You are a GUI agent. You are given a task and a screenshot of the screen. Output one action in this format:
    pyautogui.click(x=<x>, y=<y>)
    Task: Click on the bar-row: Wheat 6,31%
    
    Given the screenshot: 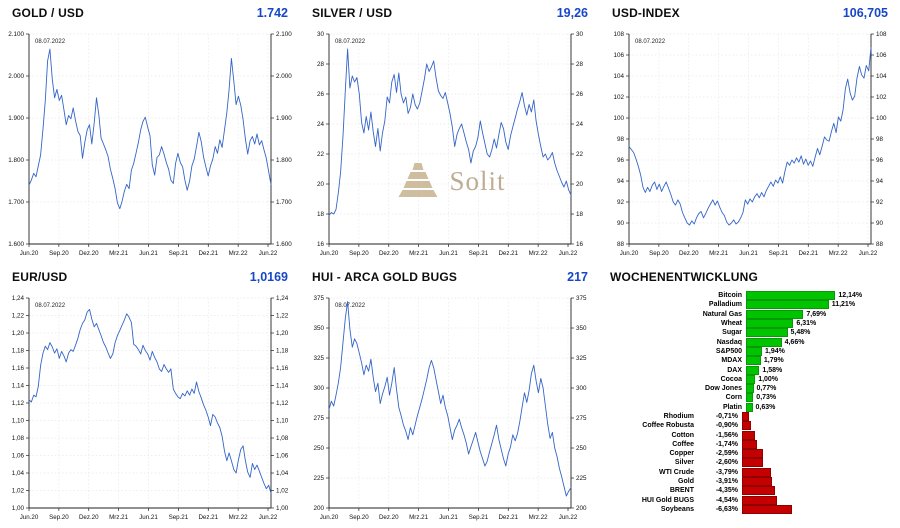 What is the action you would take?
    pyautogui.click(x=751, y=324)
    